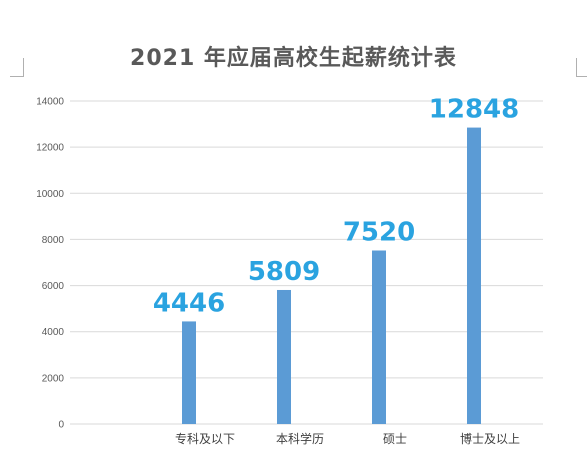 The height and width of the screenshot is (461, 587). I want to click on y-tick-label: 0, so click(61, 425).